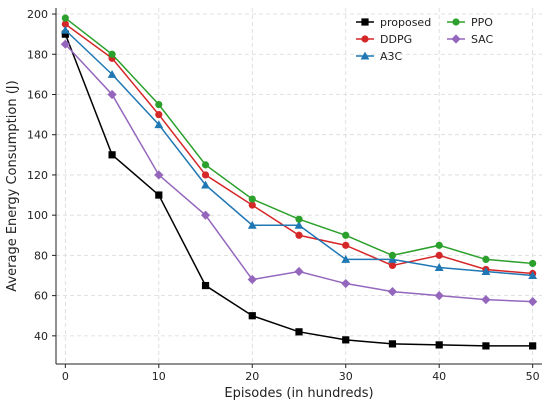 The width and height of the screenshot is (550, 407). What do you see at coordinates (405, 22) in the screenshot?
I see `legend-label: proposed` at bounding box center [405, 22].